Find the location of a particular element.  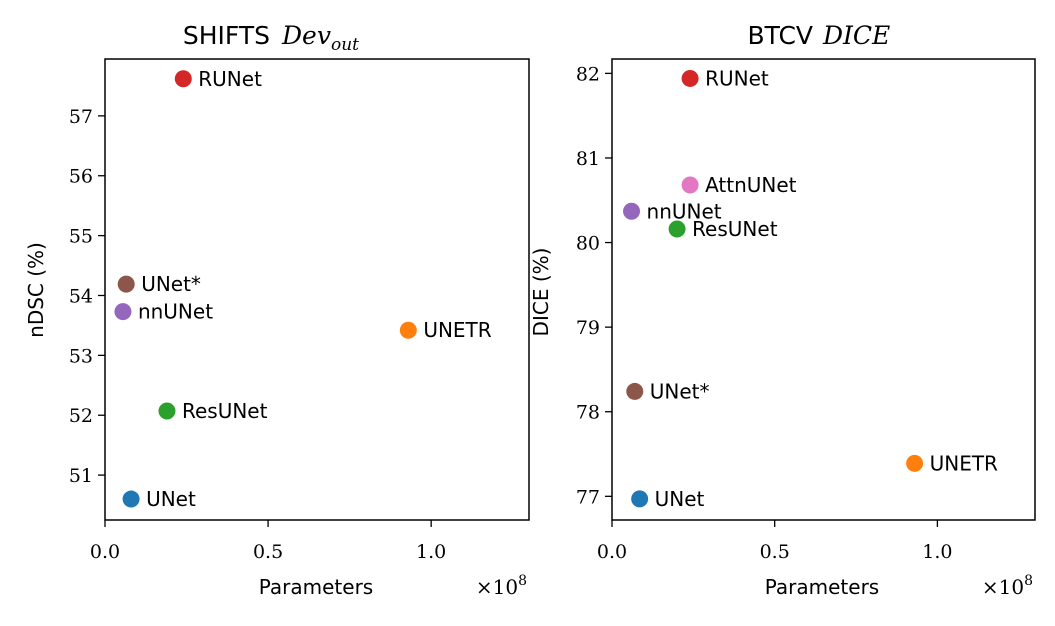

y-tick-label: 52 is located at coordinates (81, 416).